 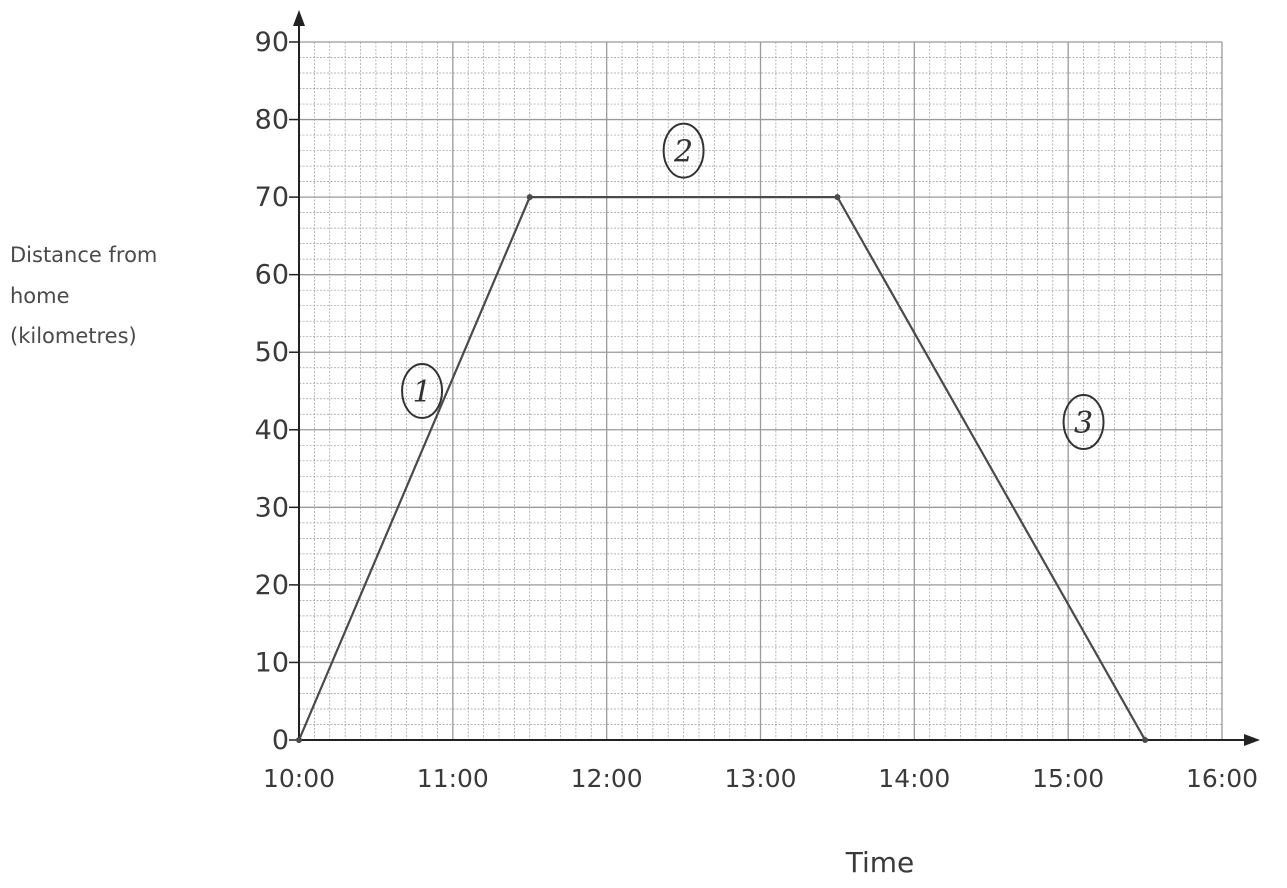 I want to click on annotation-label: 2, so click(x=683, y=152).